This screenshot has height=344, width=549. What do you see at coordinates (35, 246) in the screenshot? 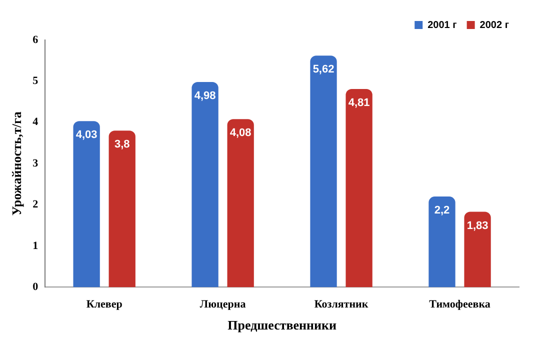
I see `y-tick-label: 1` at bounding box center [35, 246].